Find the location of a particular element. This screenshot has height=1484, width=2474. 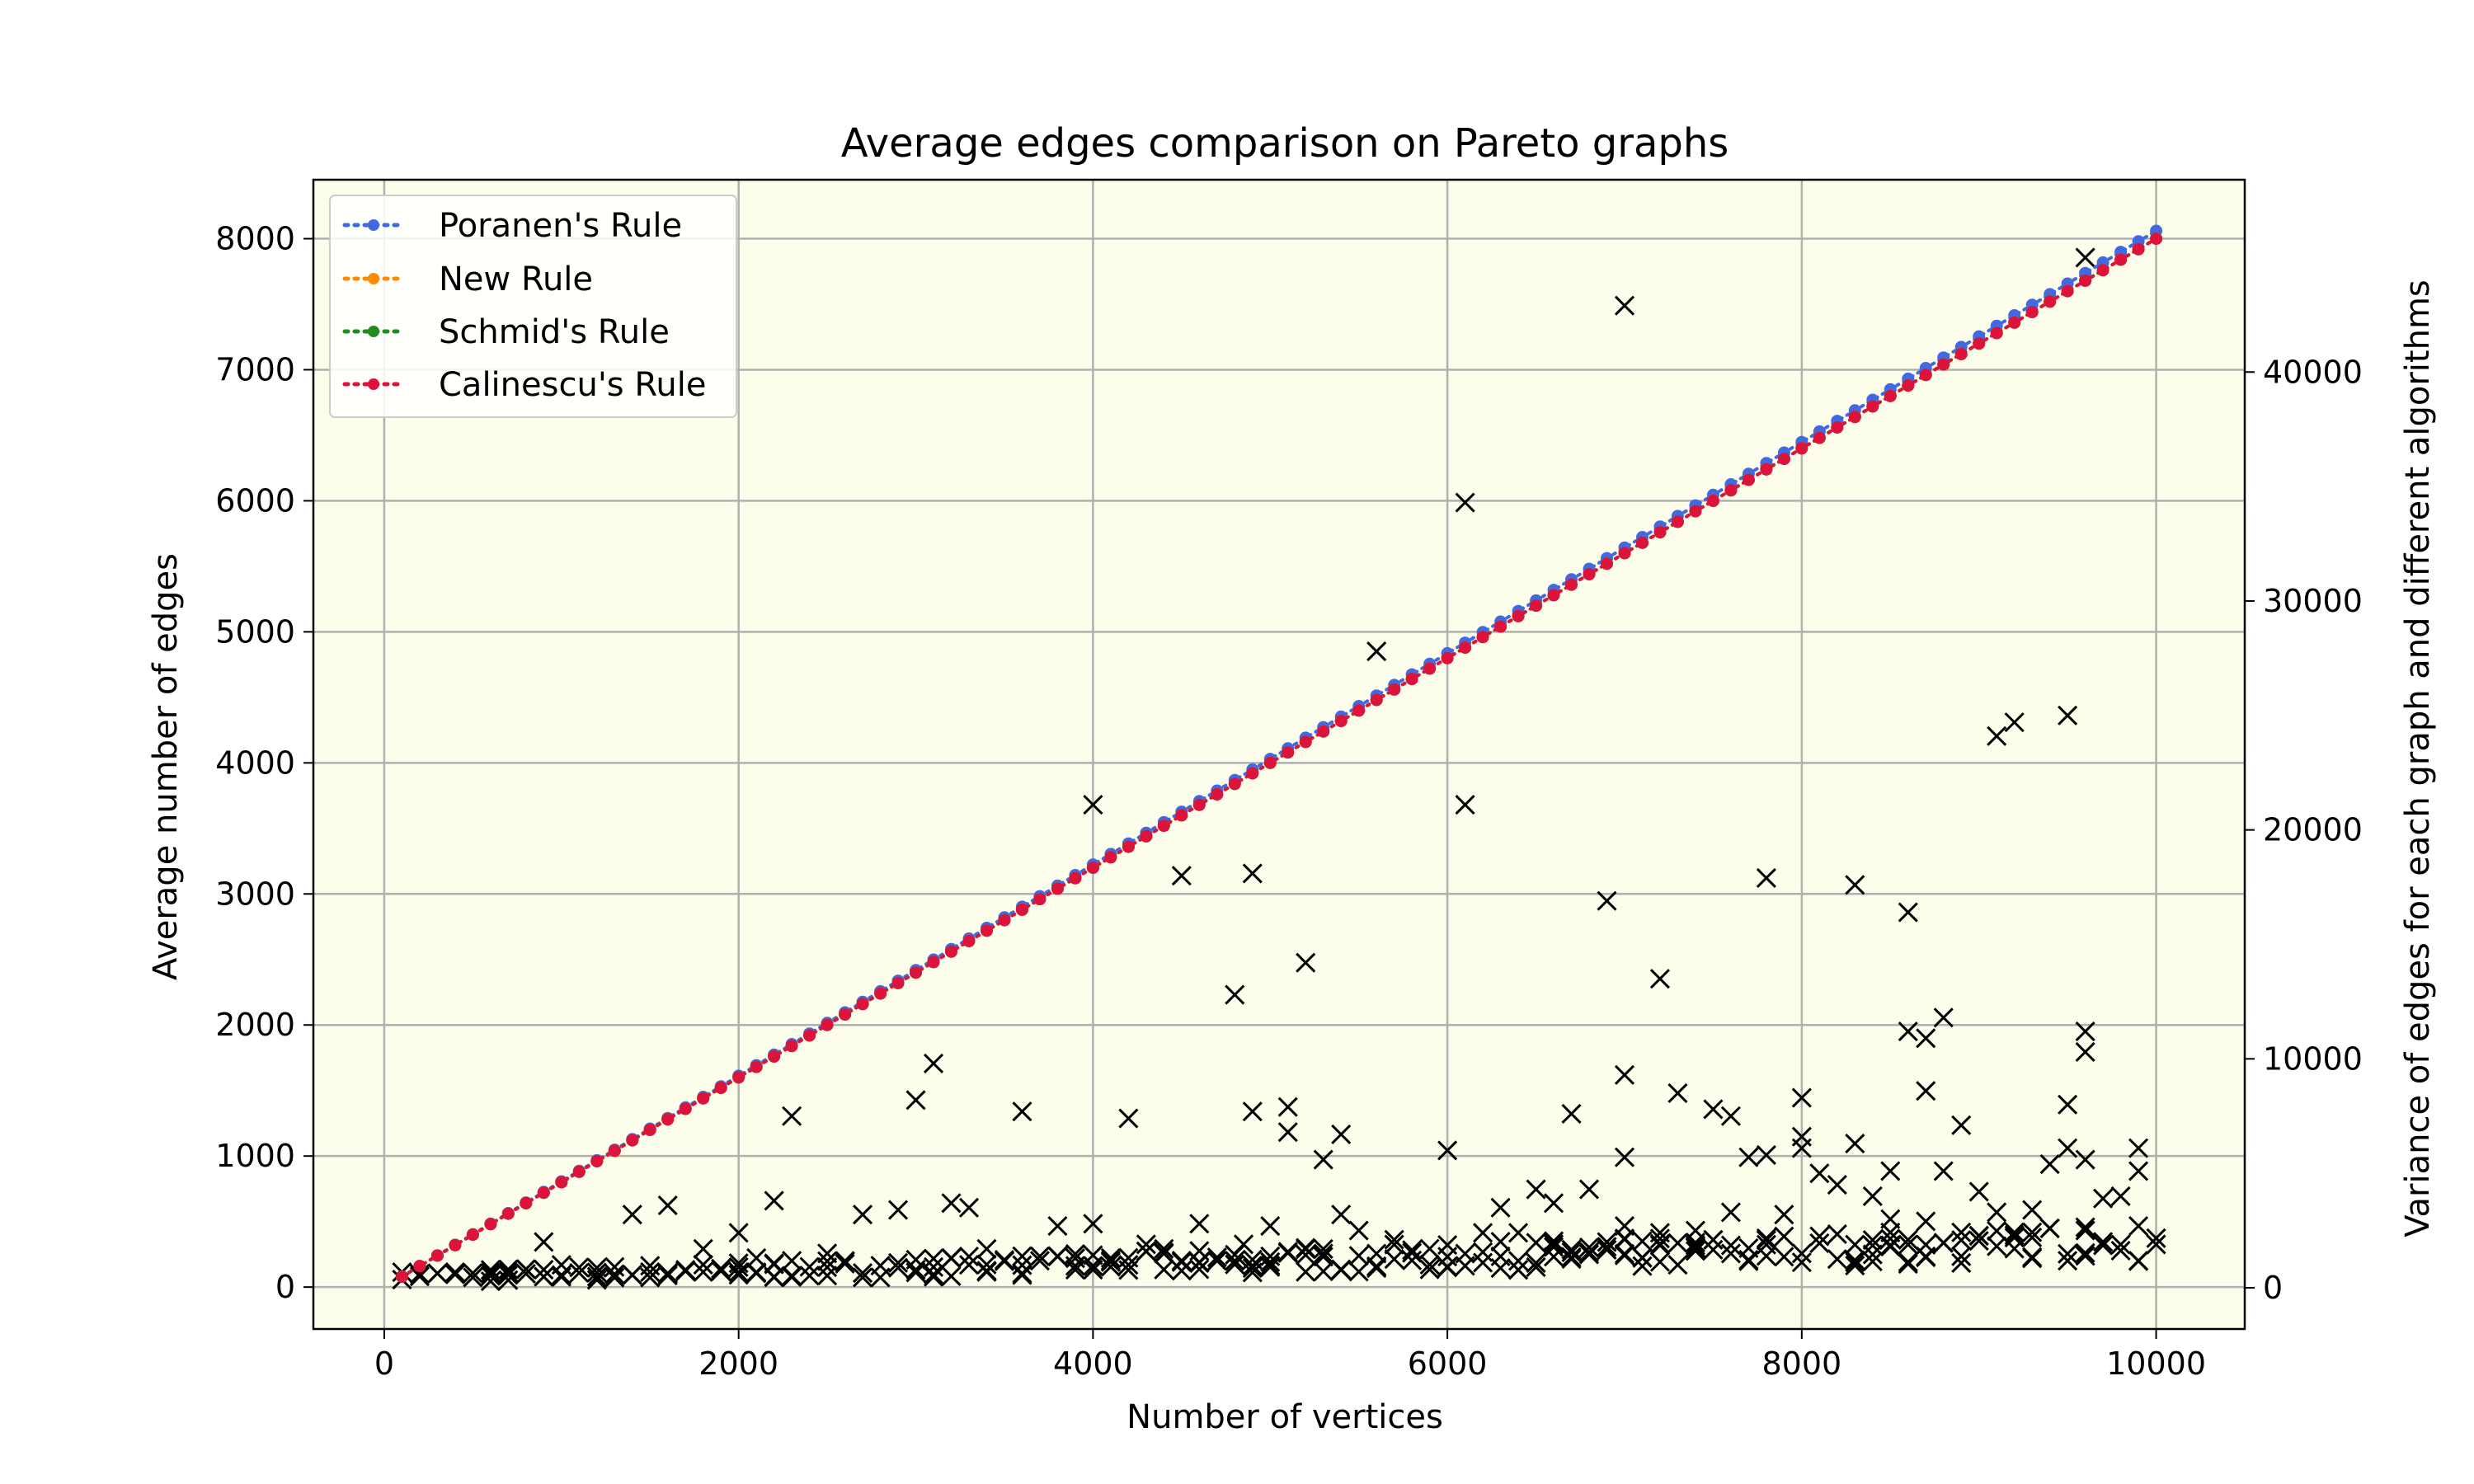

x-tick-label: 6000 is located at coordinates (1448, 1363).